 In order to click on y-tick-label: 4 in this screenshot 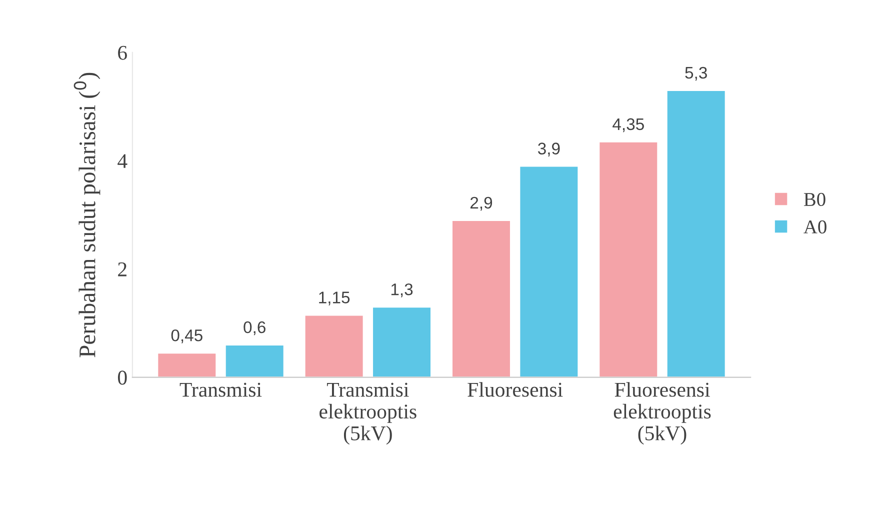, I will do `click(123, 161)`.